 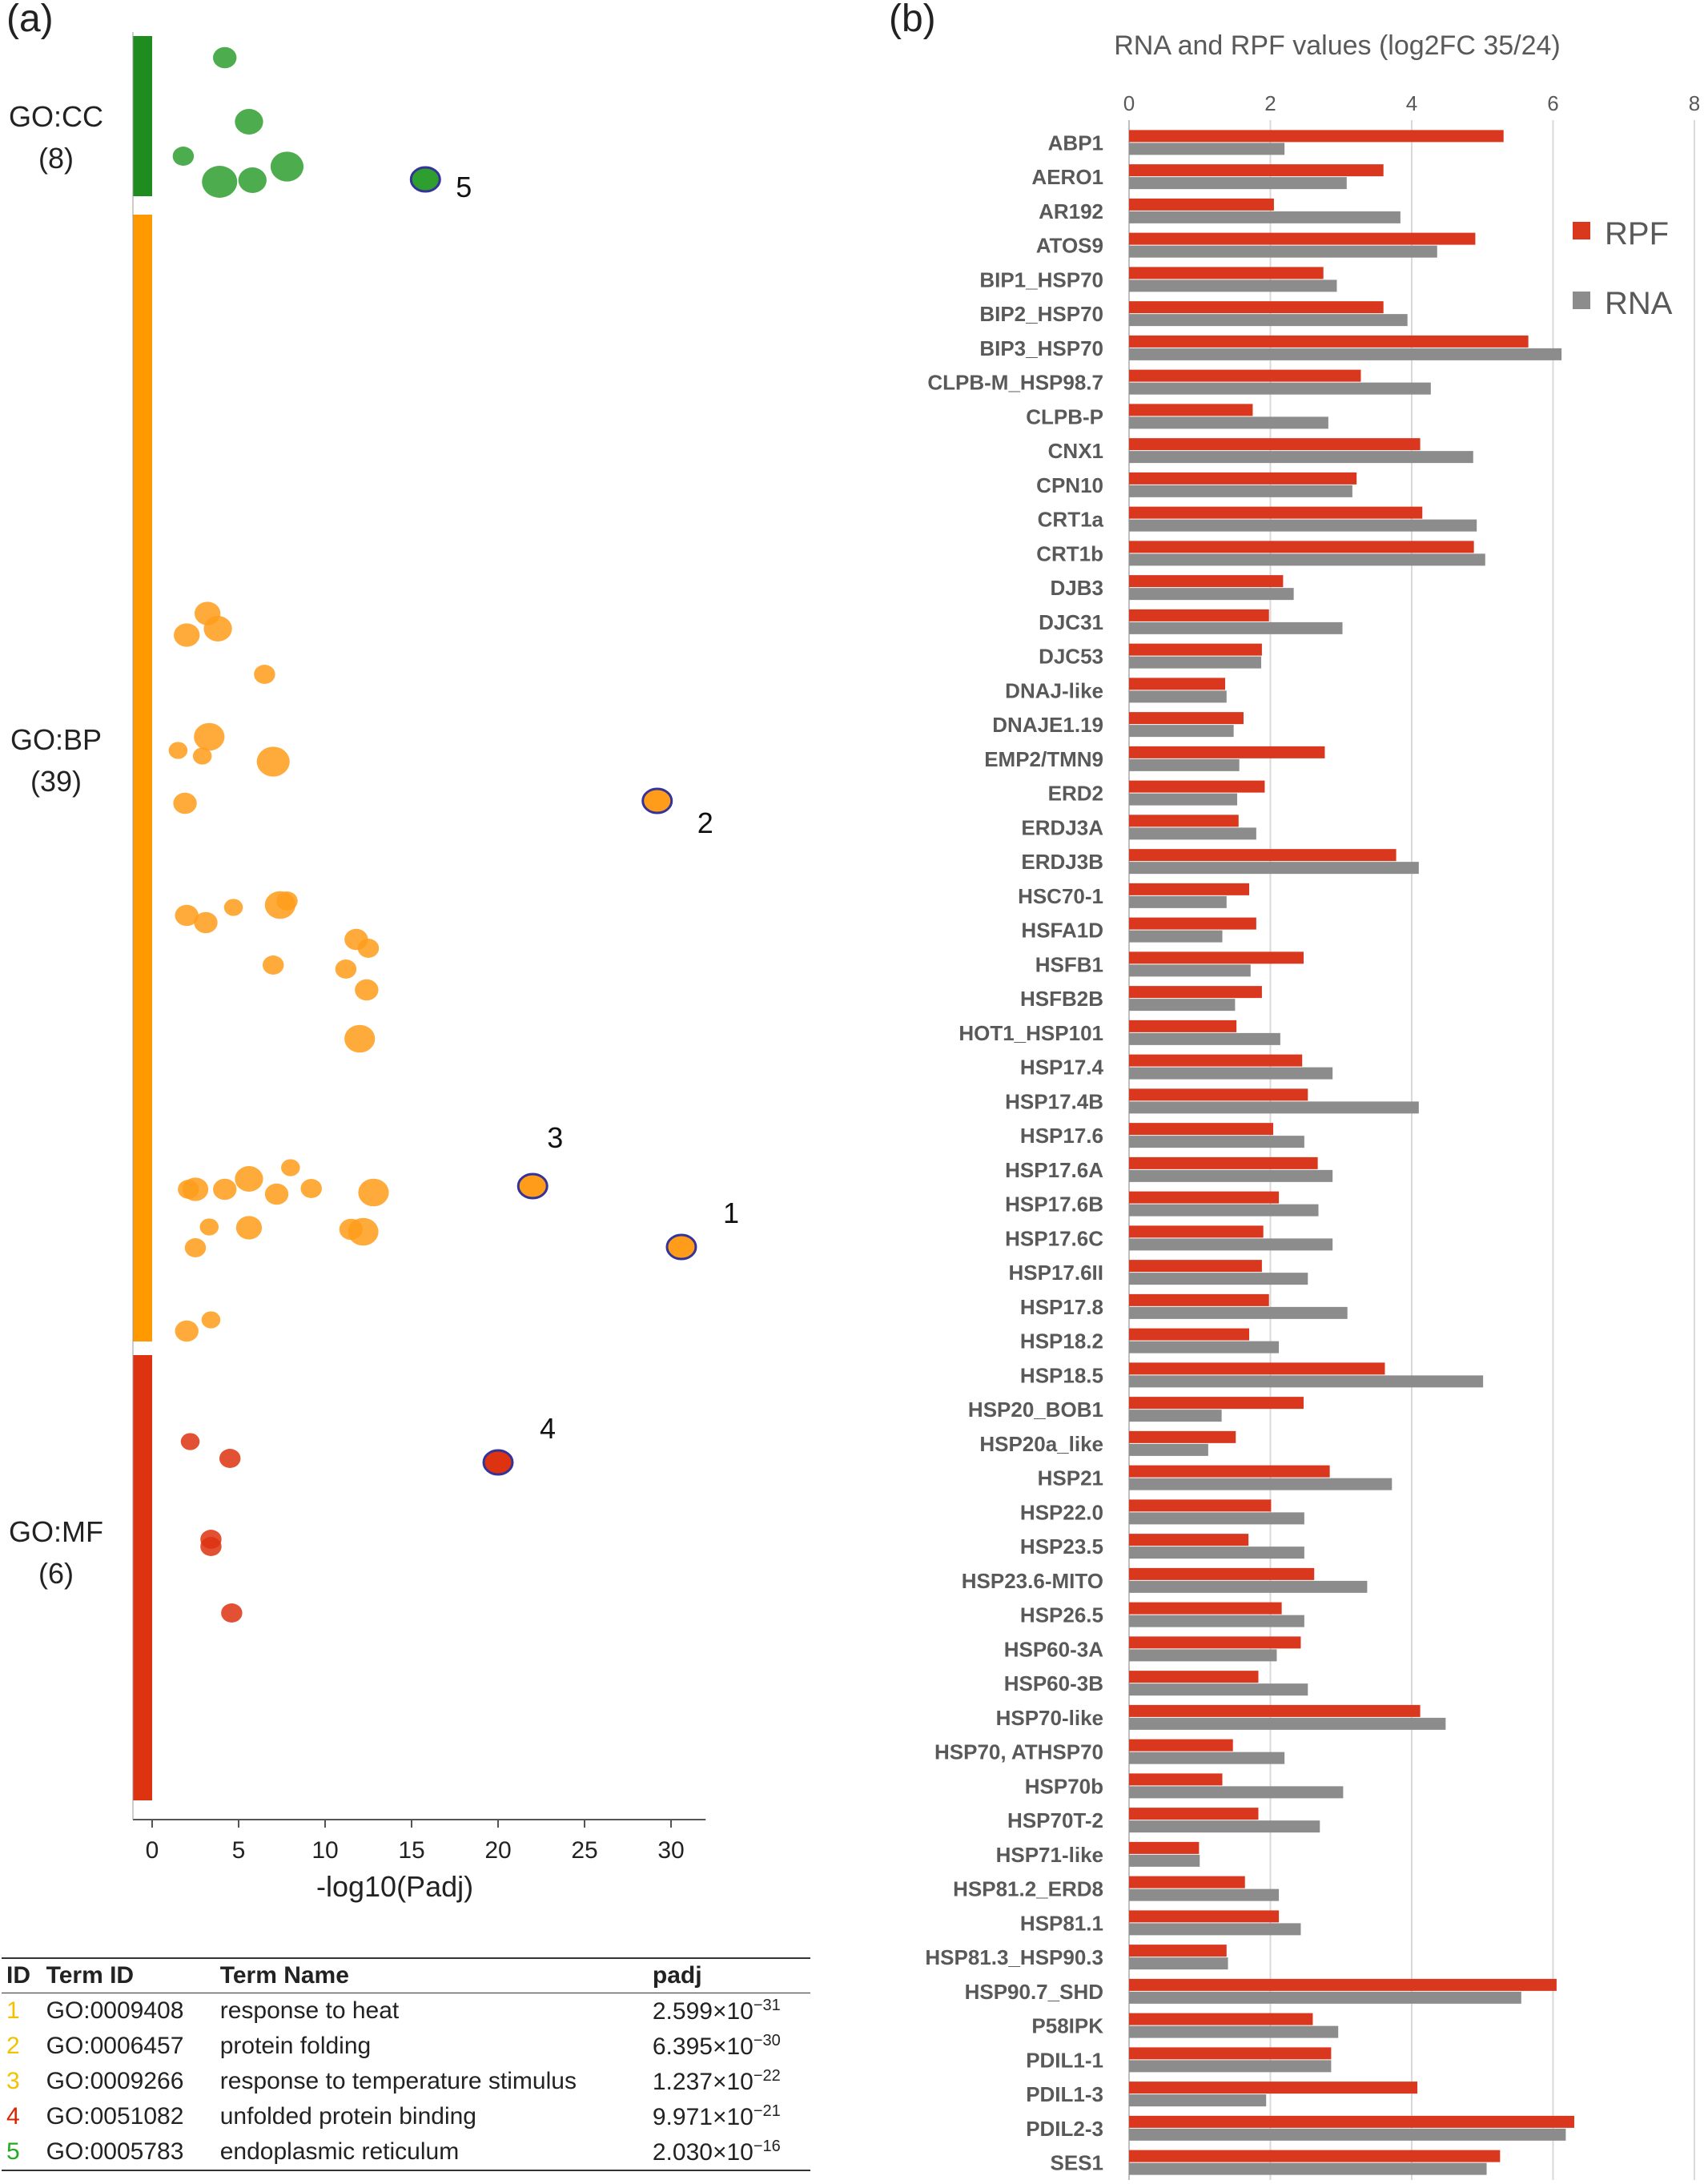 I want to click on panel-b-letter: (b), so click(x=912, y=20).